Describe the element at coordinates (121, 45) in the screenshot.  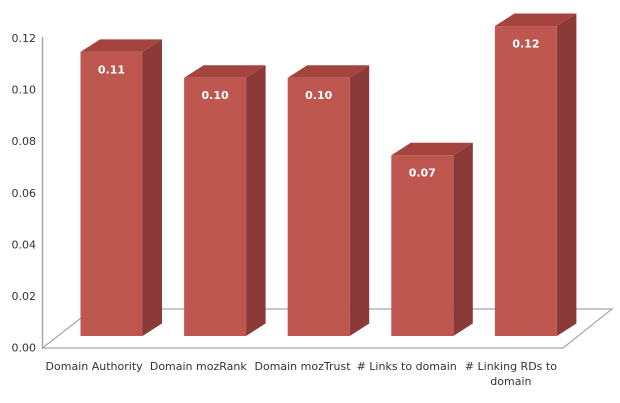
I see `bar-top-face-domain-authority` at that location.